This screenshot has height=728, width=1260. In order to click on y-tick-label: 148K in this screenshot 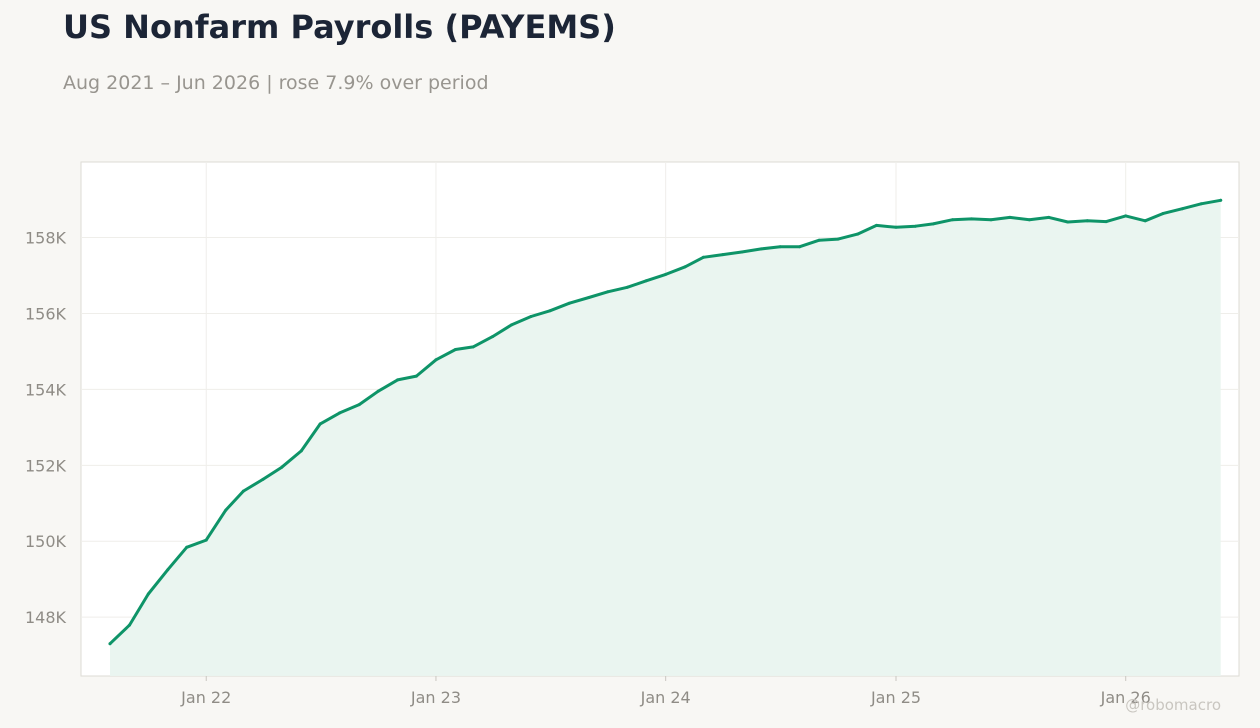, I will do `click(46, 617)`.